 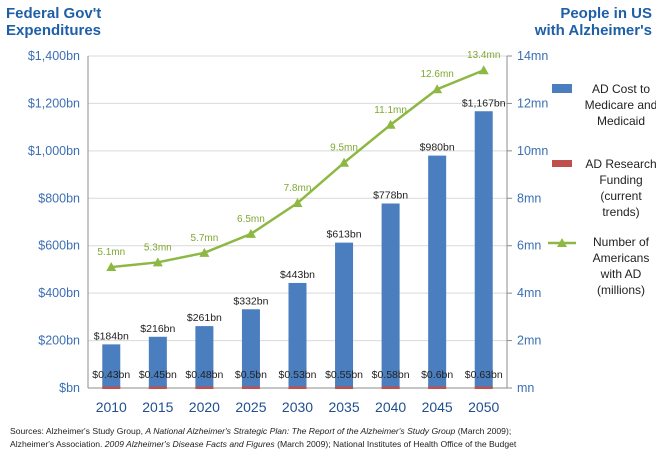 I want to click on legend-label-people: Americans, so click(x=621, y=258).